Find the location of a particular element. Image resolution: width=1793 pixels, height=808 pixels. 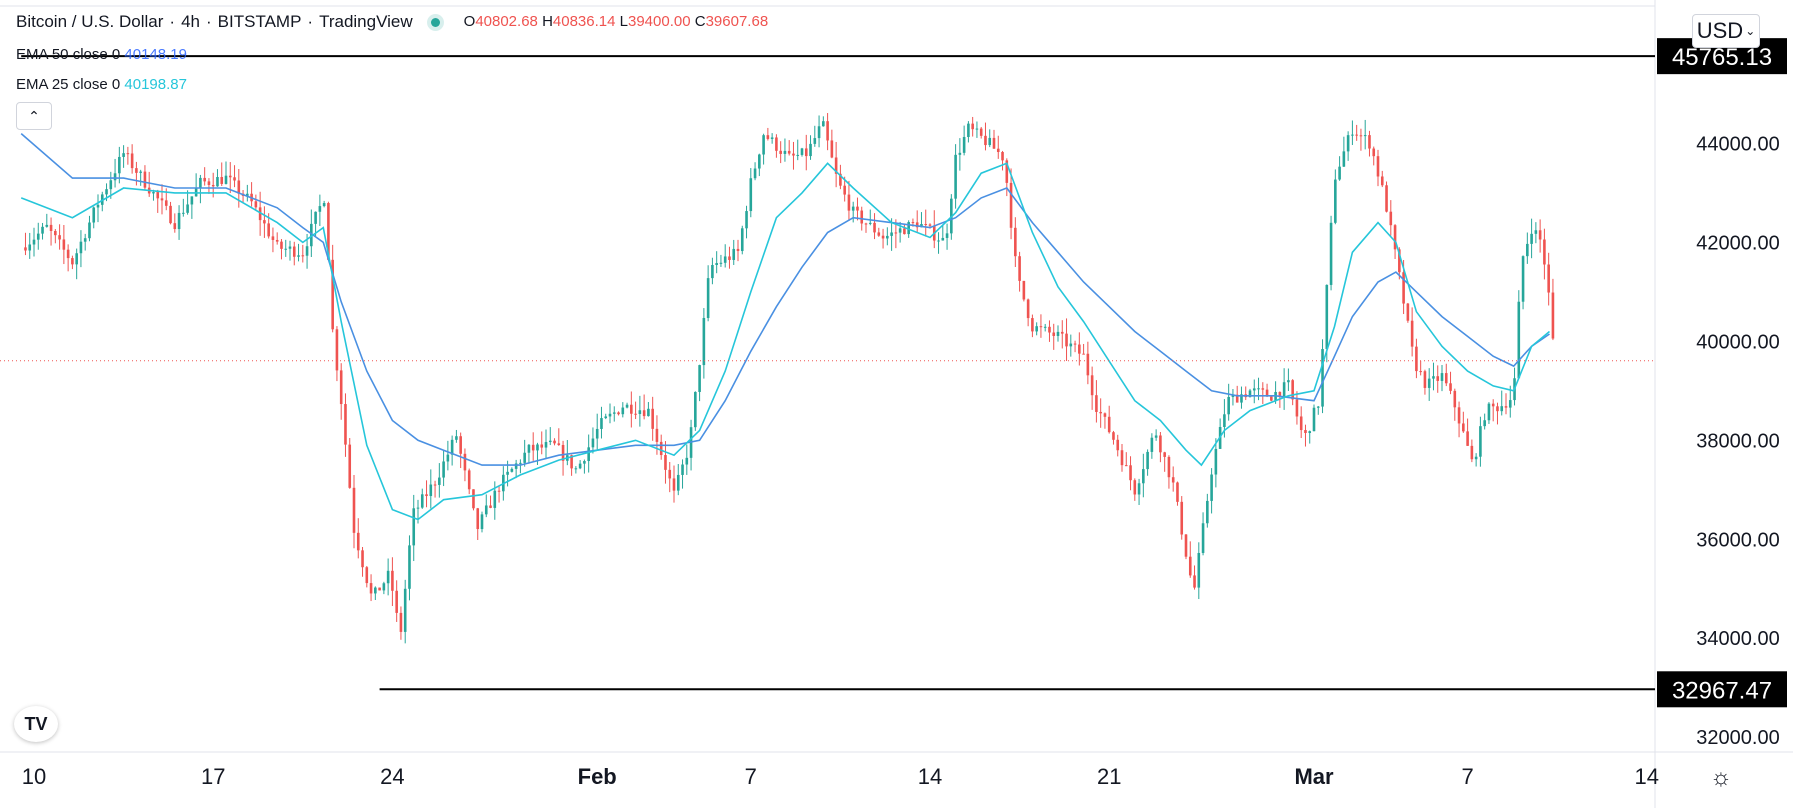

x-tick-label: 24 is located at coordinates (392, 776).